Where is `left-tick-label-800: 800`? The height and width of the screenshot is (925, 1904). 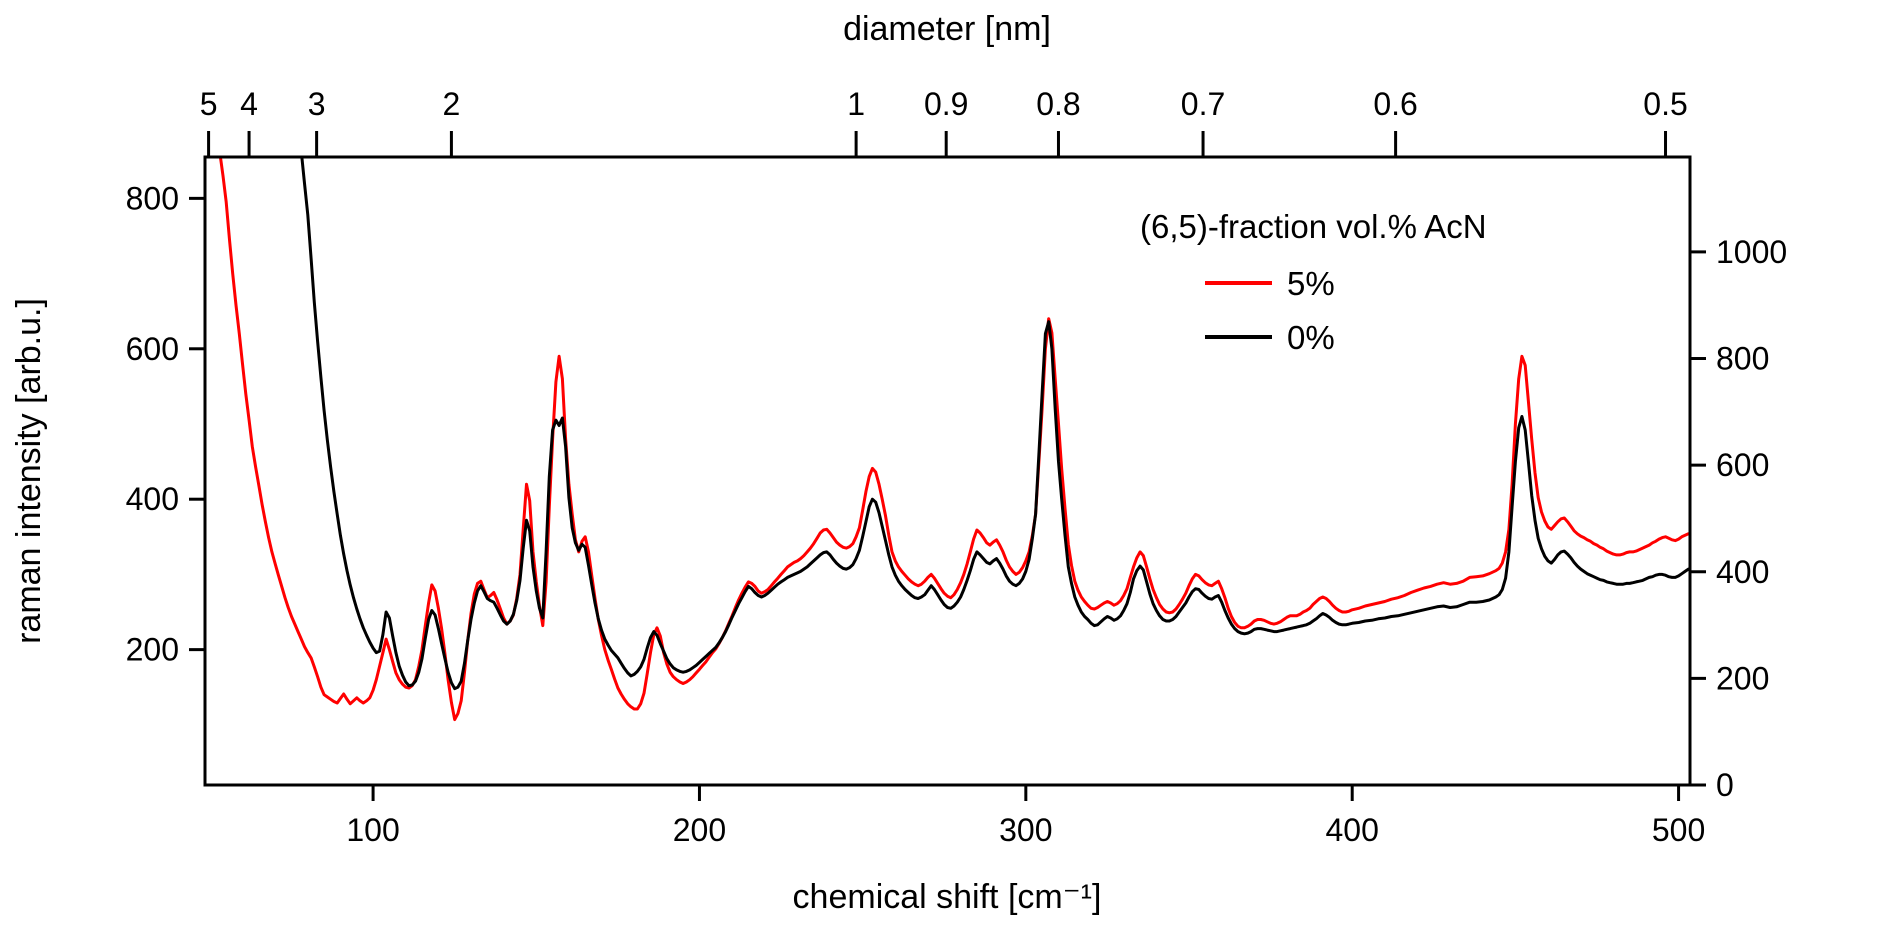 left-tick-label-800: 800 is located at coordinates (152, 198).